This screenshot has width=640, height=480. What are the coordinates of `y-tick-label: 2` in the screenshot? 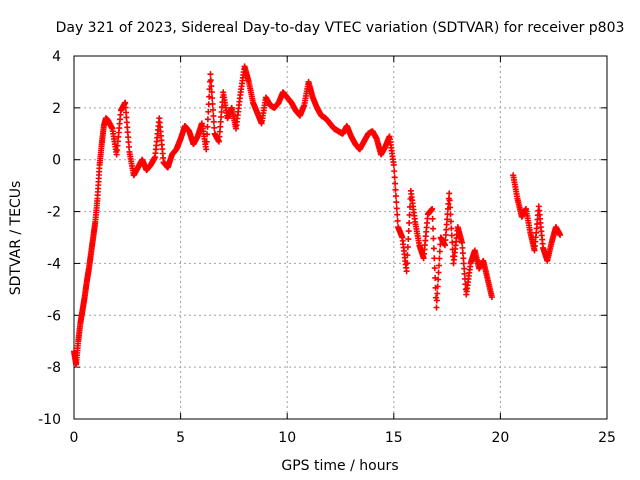 It's located at (56, 109).